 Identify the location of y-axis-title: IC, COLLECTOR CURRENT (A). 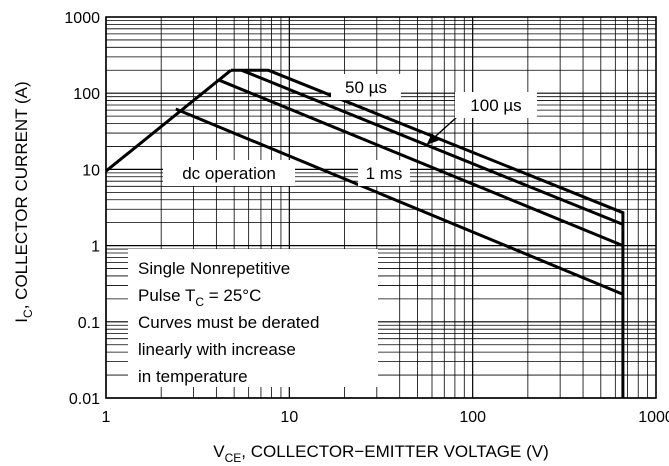
(23, 201).